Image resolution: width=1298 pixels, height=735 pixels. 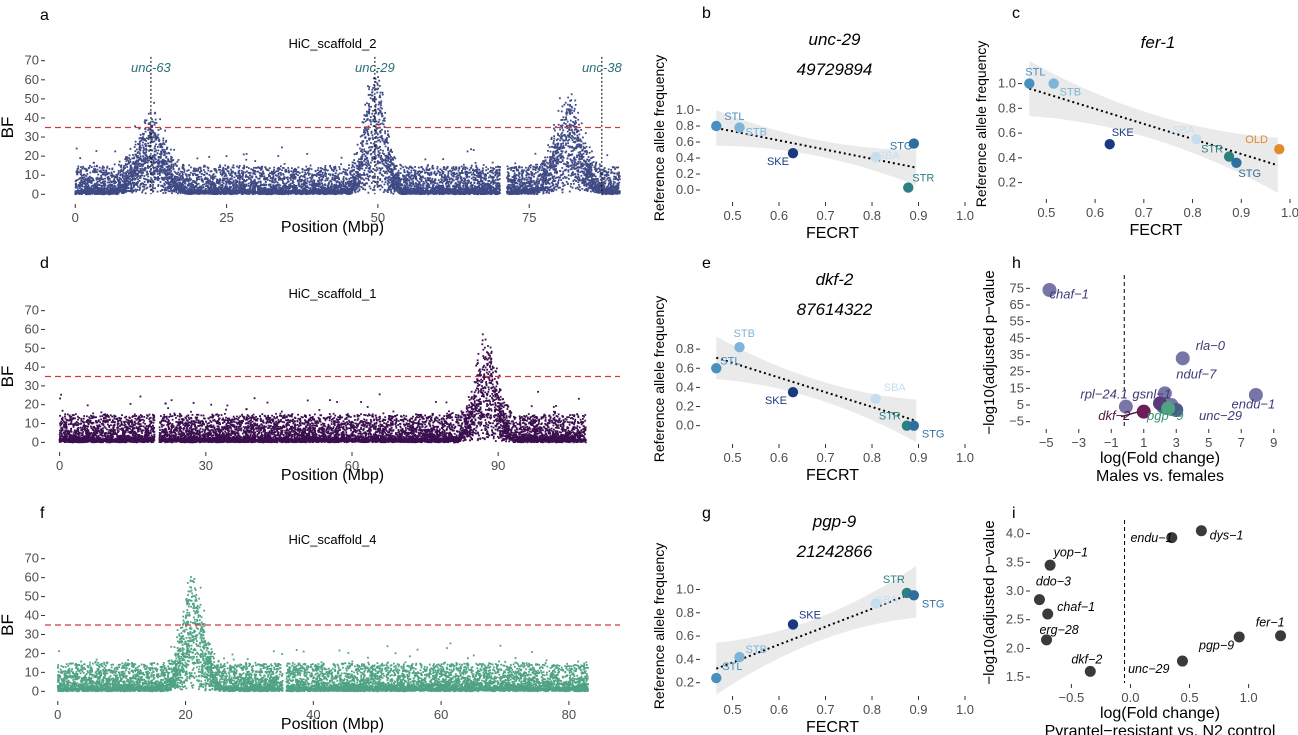 What do you see at coordinates (529, 217) in the screenshot?
I see `a-xtick-label: 75` at bounding box center [529, 217].